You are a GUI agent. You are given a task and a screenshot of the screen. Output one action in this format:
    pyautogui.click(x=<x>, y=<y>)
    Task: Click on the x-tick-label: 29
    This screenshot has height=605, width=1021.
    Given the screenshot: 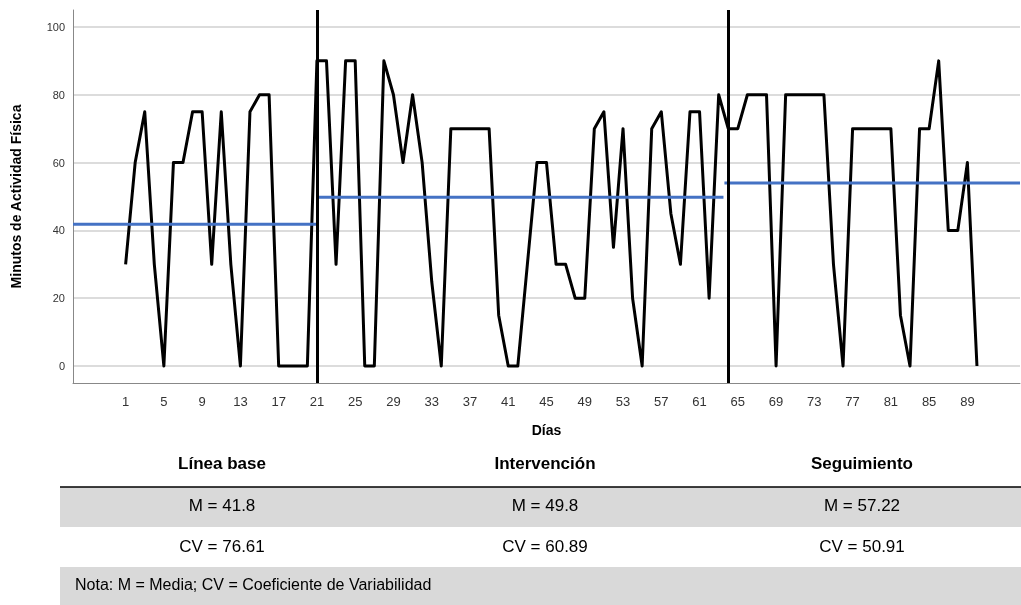 What is the action you would take?
    pyautogui.click(x=393, y=401)
    